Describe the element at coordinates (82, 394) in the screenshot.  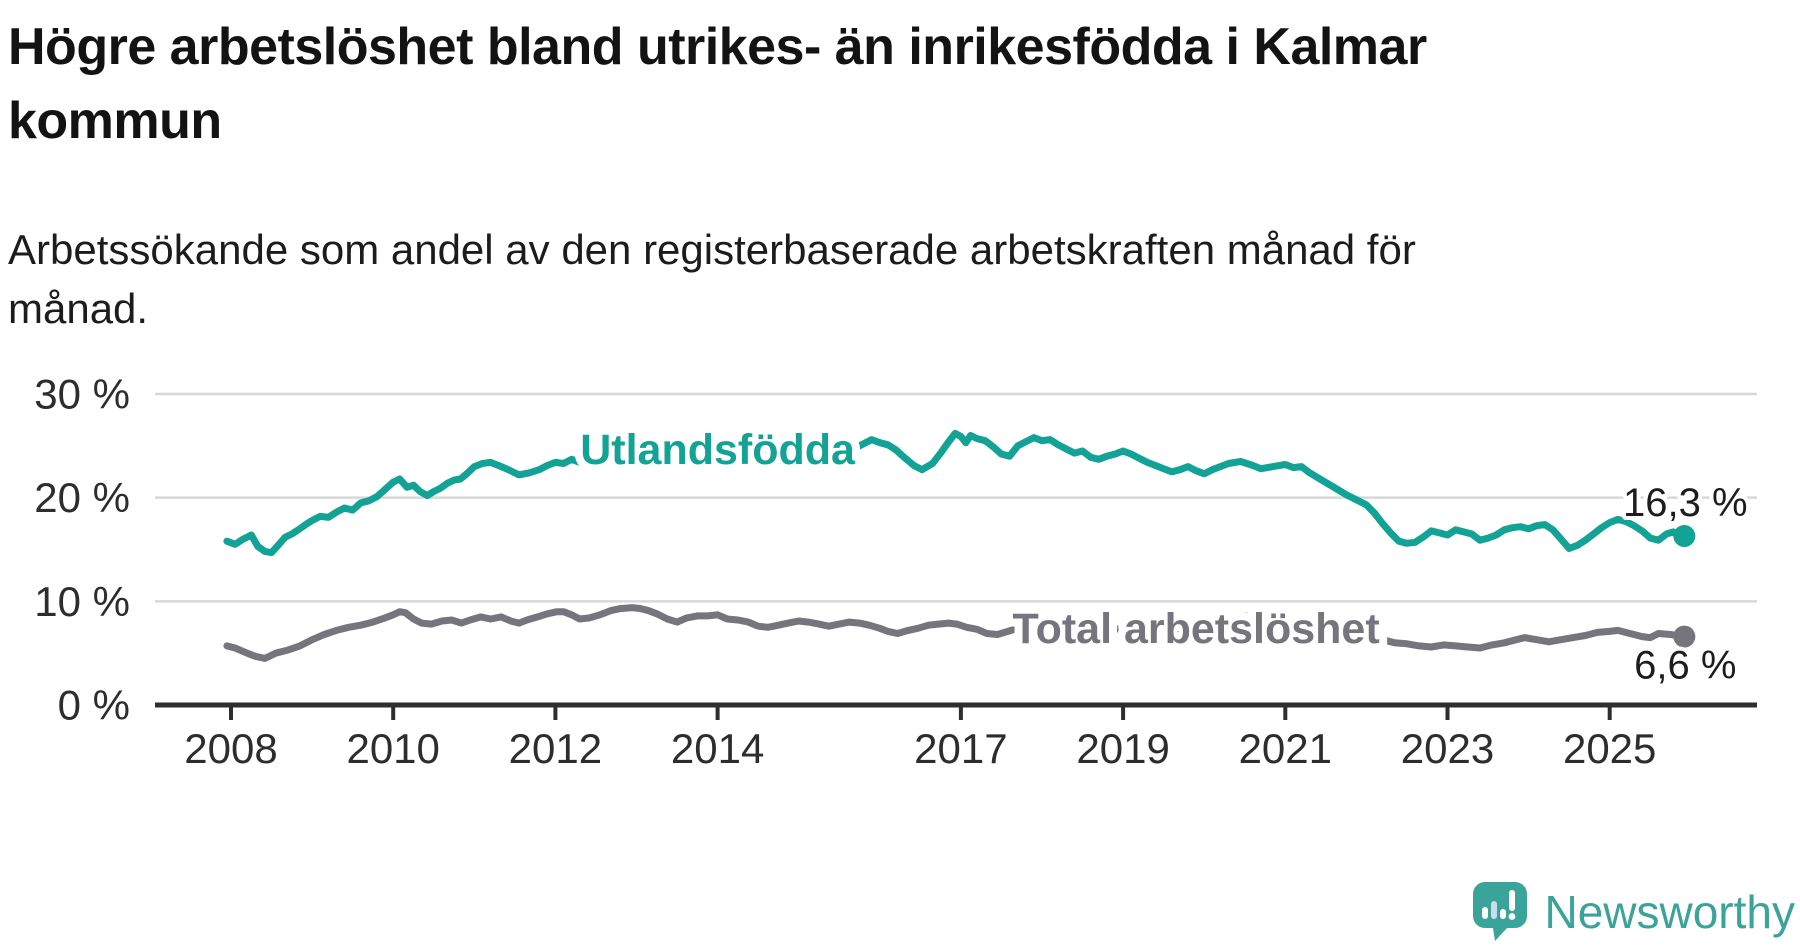
I see `y-tick-label-30: 30 %` at that location.